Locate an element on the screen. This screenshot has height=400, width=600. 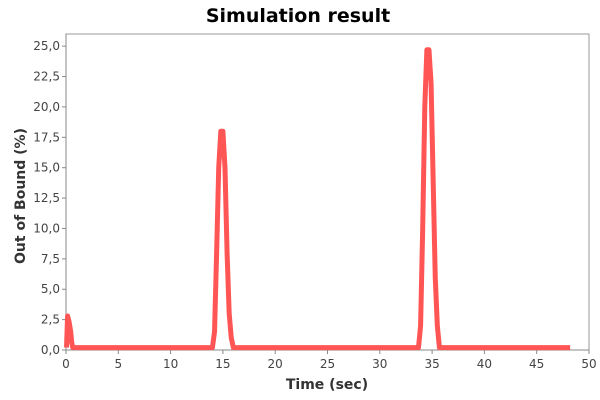
x-tick-label: 45 is located at coordinates (536, 364).